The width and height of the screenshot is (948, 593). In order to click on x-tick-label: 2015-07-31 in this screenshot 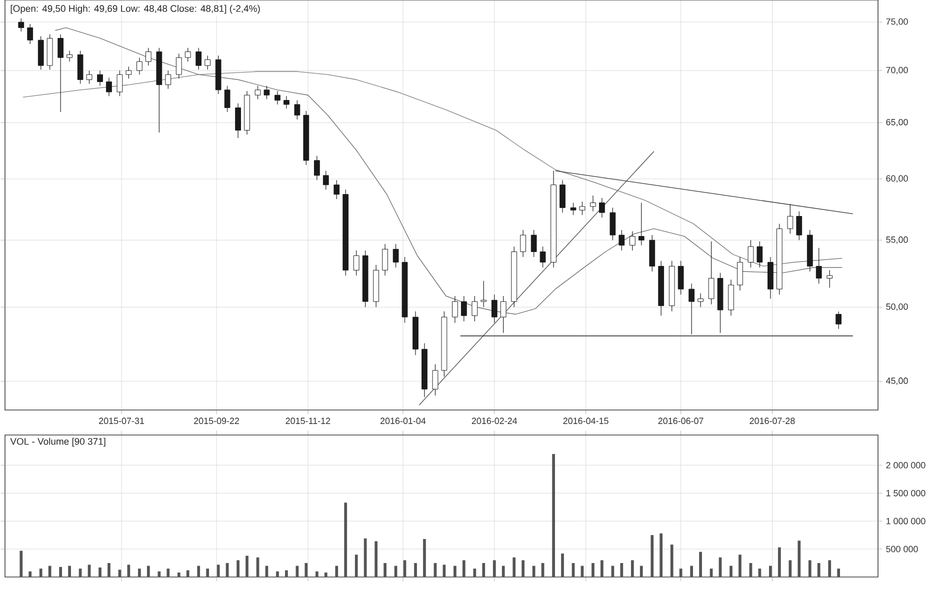, I will do `click(121, 421)`.